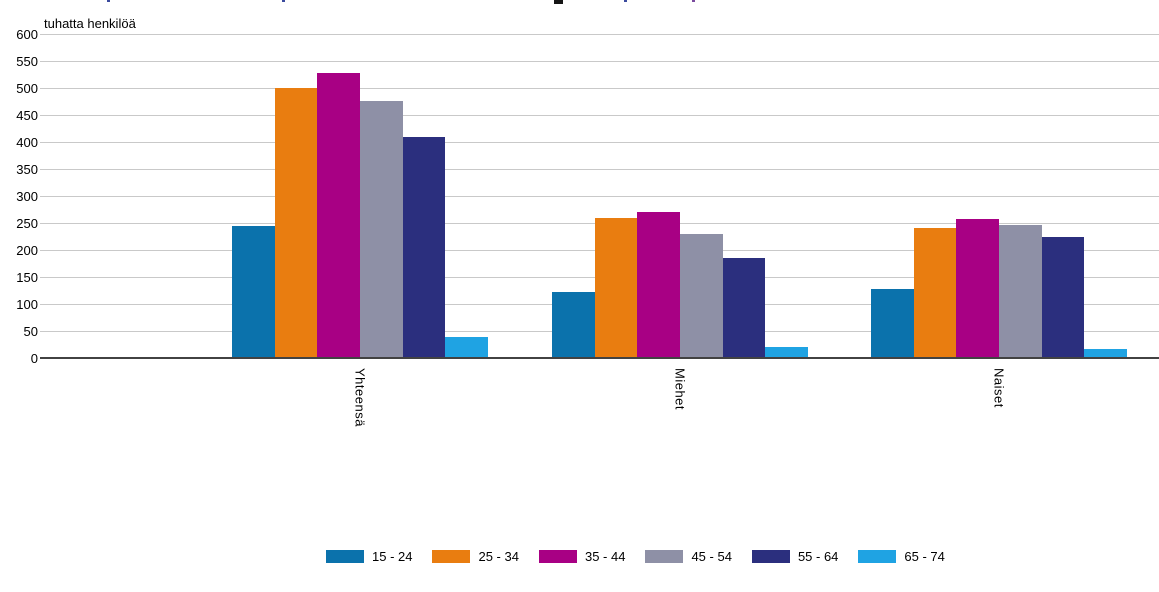 This screenshot has height=592, width=1159. What do you see at coordinates (27, 61) in the screenshot?
I see `y-tick-label: 550` at bounding box center [27, 61].